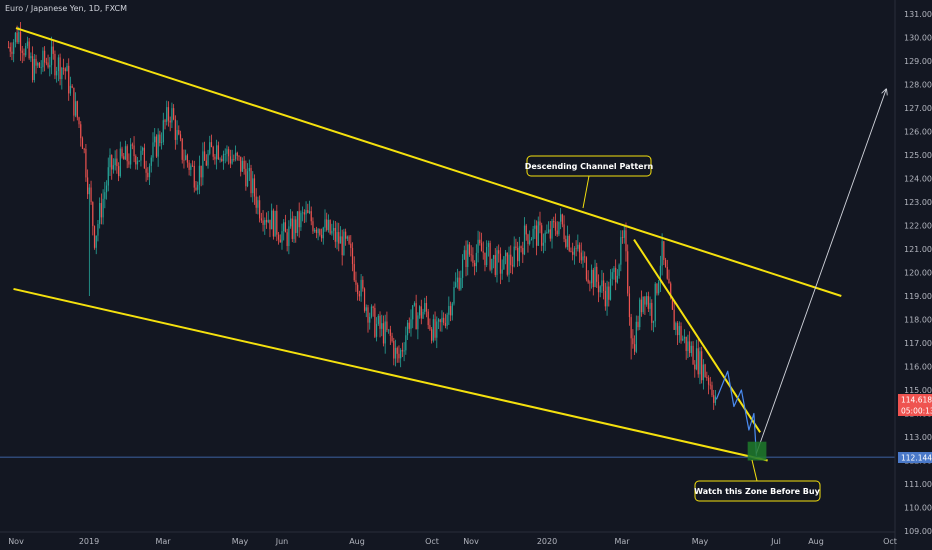  Describe the element at coordinates (589, 182) in the screenshot. I see `channel-callout: Descending Channel Pattern` at that location.